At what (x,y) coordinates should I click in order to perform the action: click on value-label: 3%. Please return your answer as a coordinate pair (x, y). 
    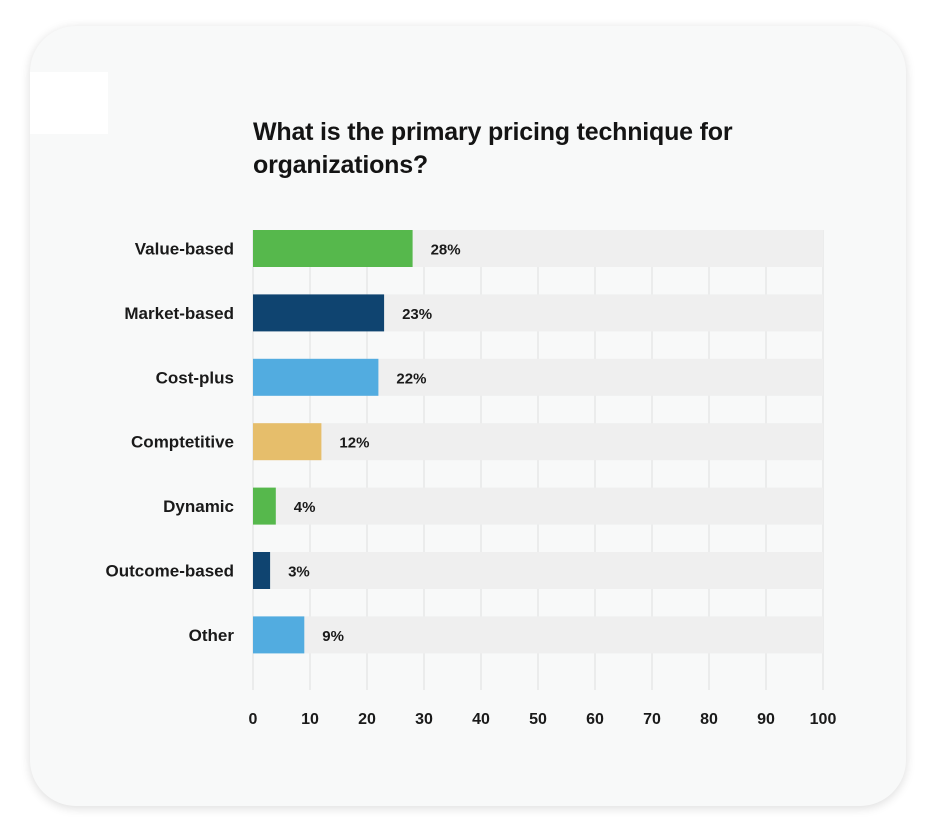
    Looking at the image, I should click on (299, 572).